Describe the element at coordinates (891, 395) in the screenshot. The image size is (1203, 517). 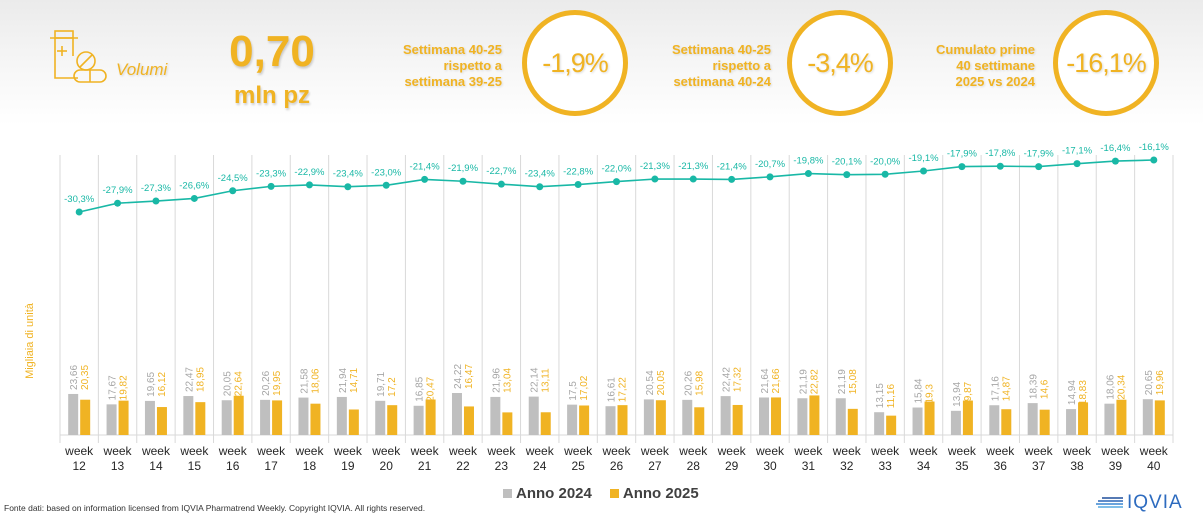
I see `bar-label-2025: 11,16` at that location.